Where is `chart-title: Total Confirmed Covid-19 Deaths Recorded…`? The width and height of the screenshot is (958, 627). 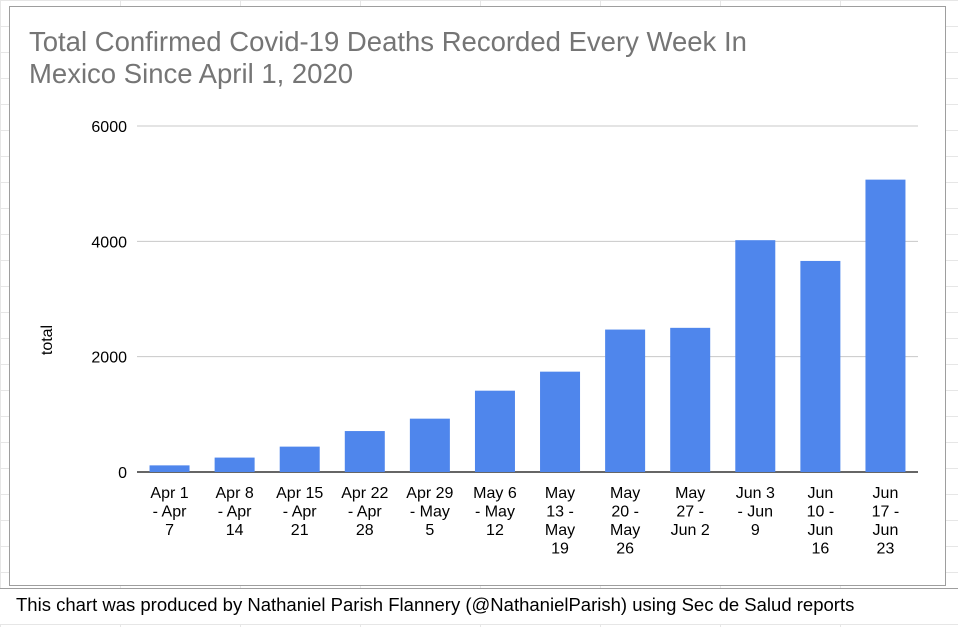
chart-title: Total Confirmed Covid-19 Deaths Recorded… is located at coordinates (469, 58).